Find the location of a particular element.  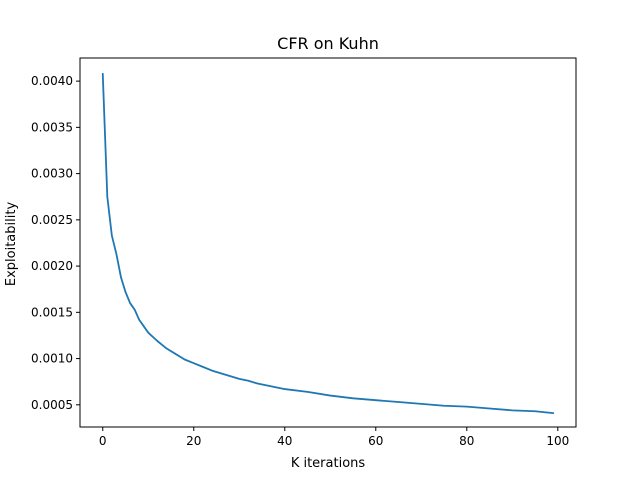

x-tick-label: 100 is located at coordinates (557, 441).